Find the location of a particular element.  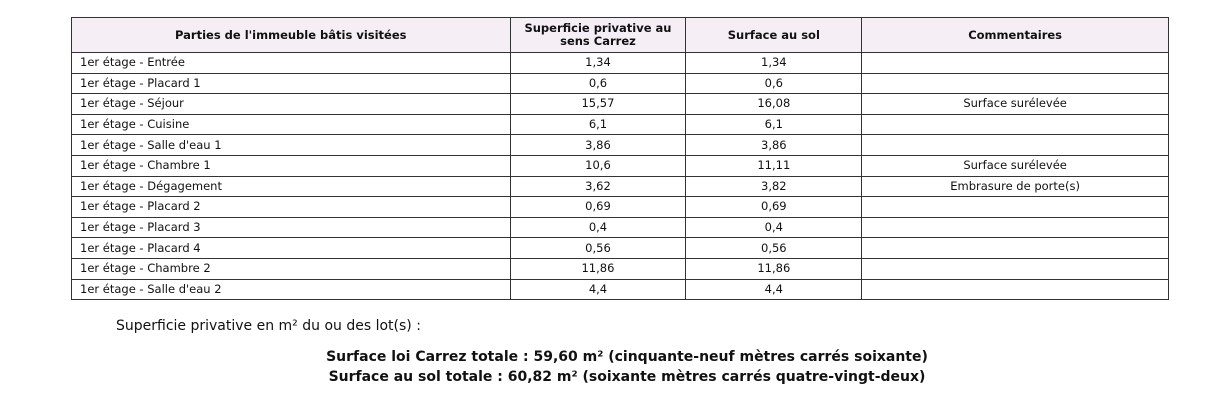

carrez-cell: 10,6 is located at coordinates (598, 165).